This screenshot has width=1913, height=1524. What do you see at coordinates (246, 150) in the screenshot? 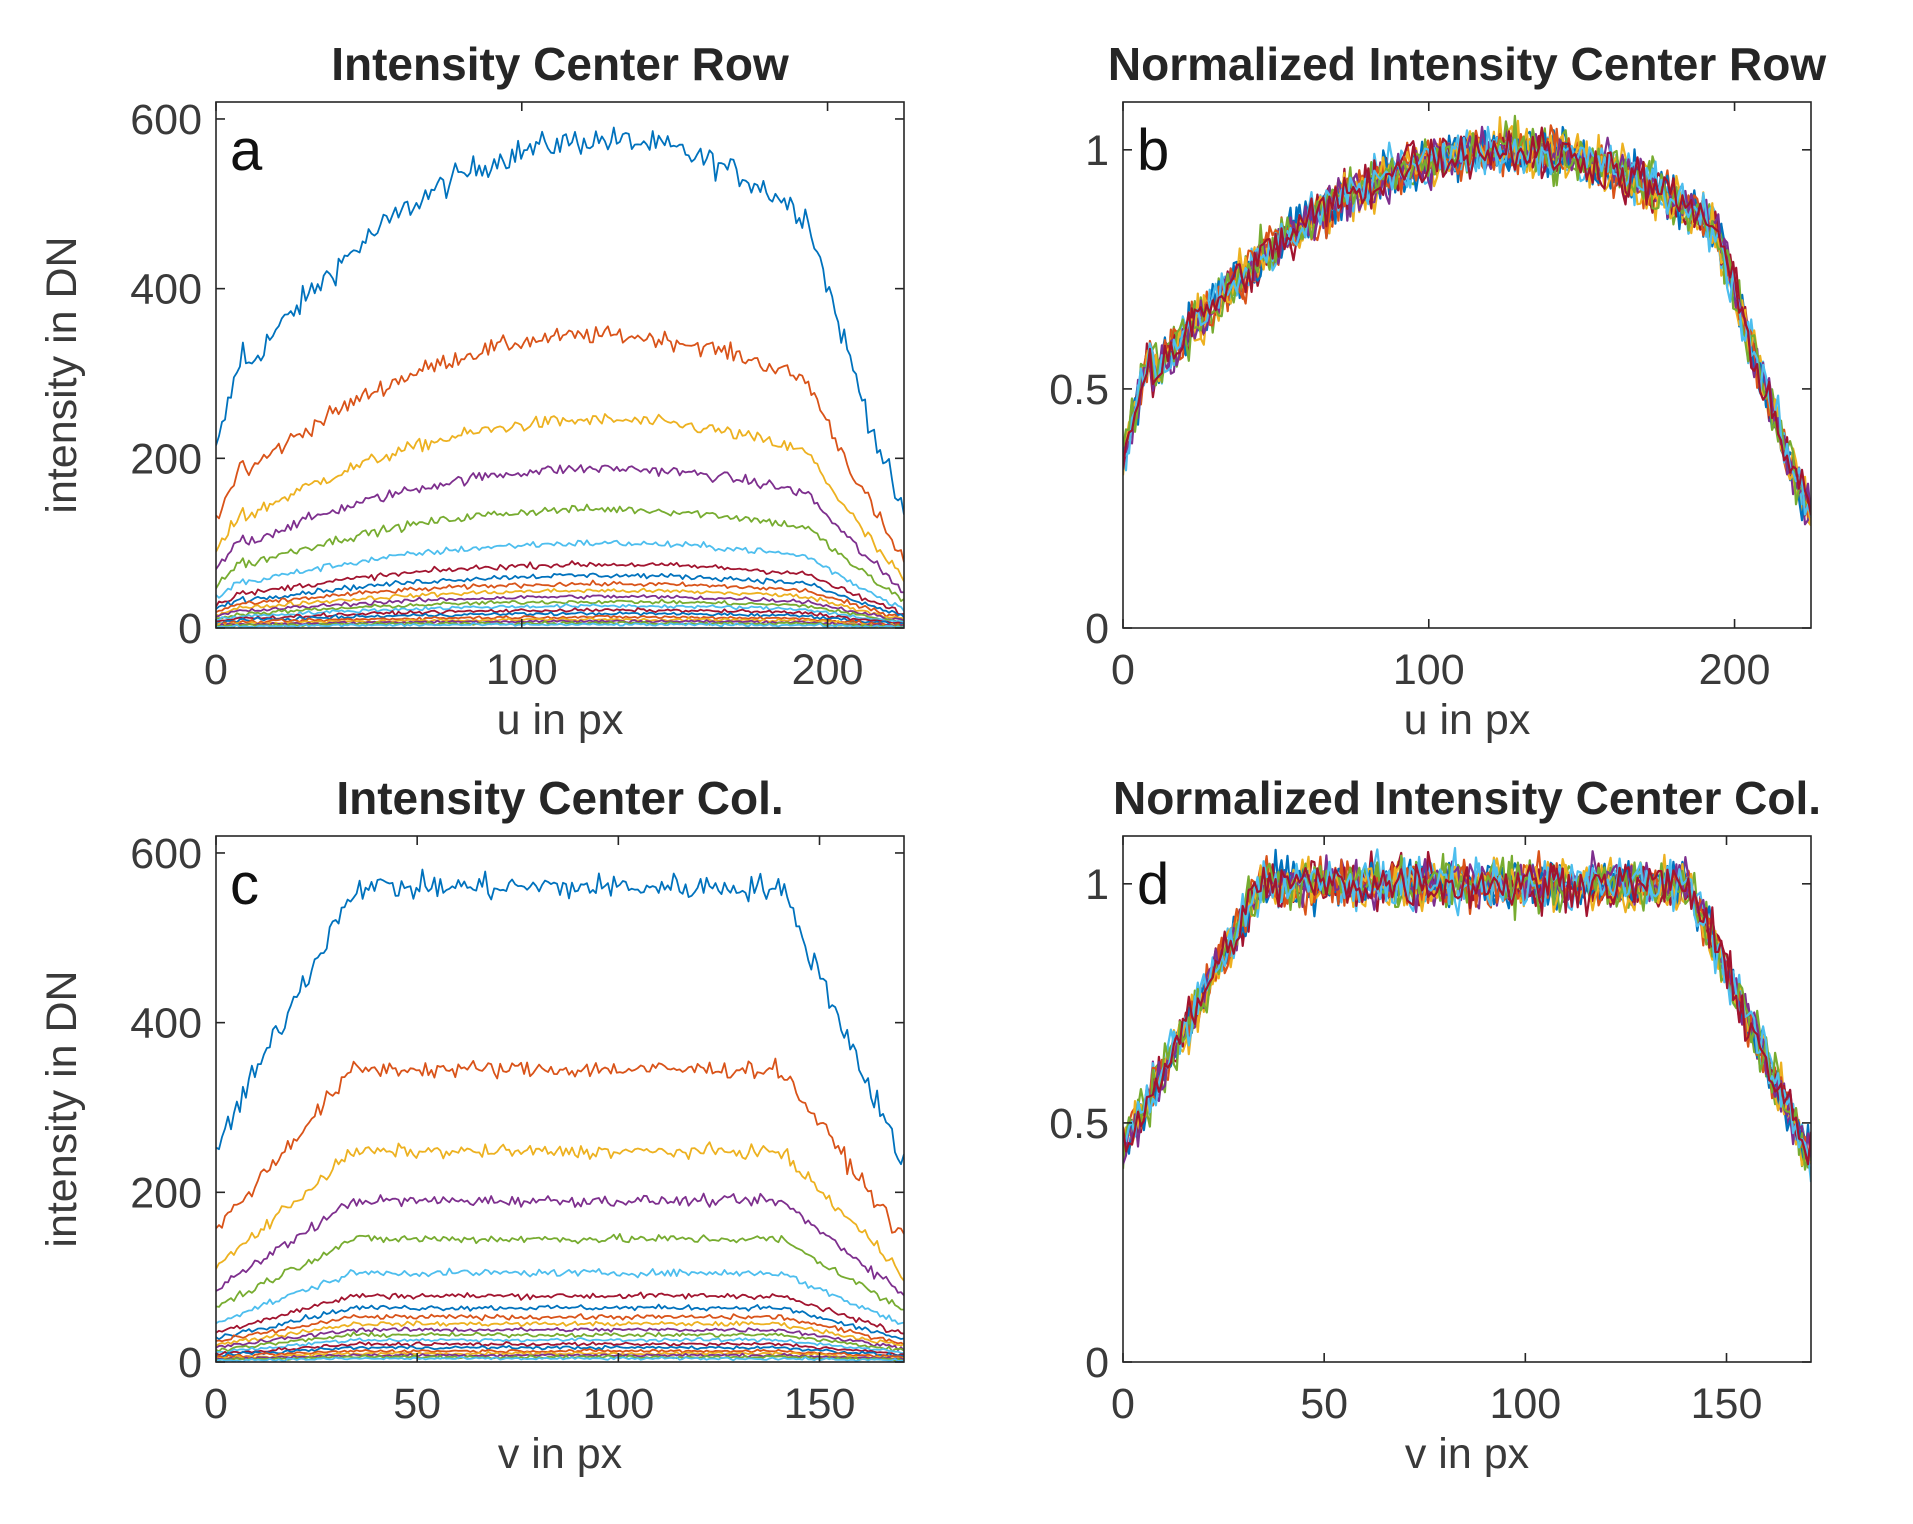
I see `panel-letter: a` at bounding box center [246, 150].